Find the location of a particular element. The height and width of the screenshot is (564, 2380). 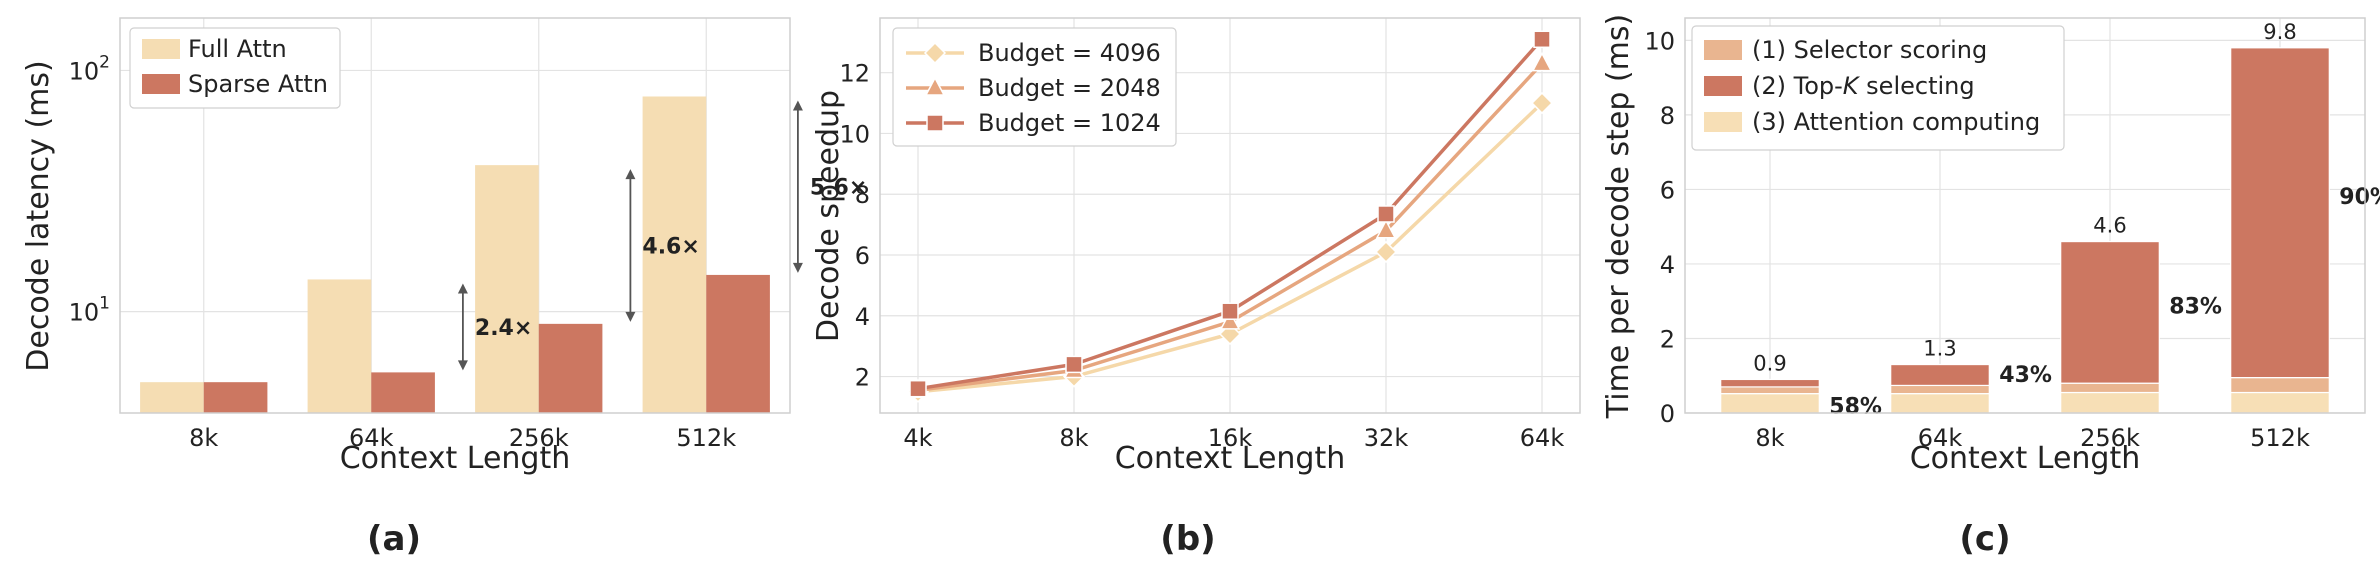

bar-segment-3-attention-computing-64k is located at coordinates (1940, 403).